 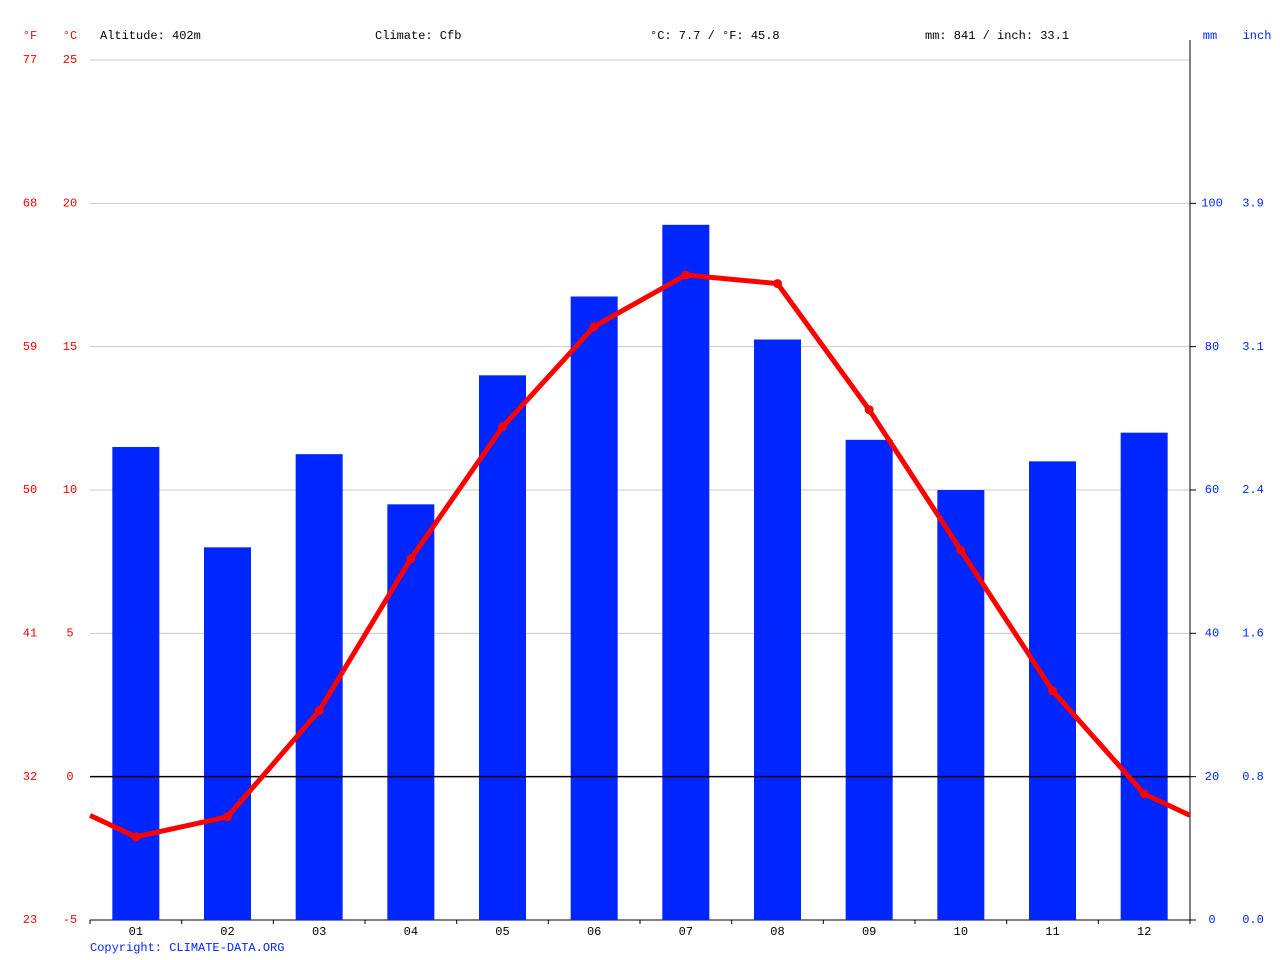 I want to click on y-tick-label-f: 59, so click(x=30, y=347).